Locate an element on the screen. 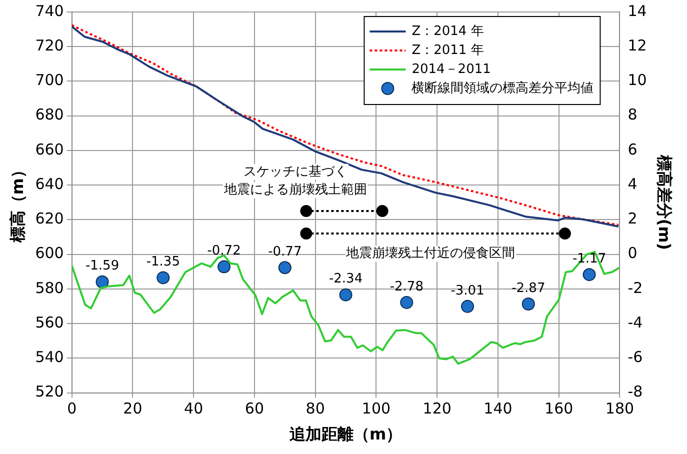 The height and width of the screenshot is (454, 687). y-tick-label: 640 is located at coordinates (49, 183).